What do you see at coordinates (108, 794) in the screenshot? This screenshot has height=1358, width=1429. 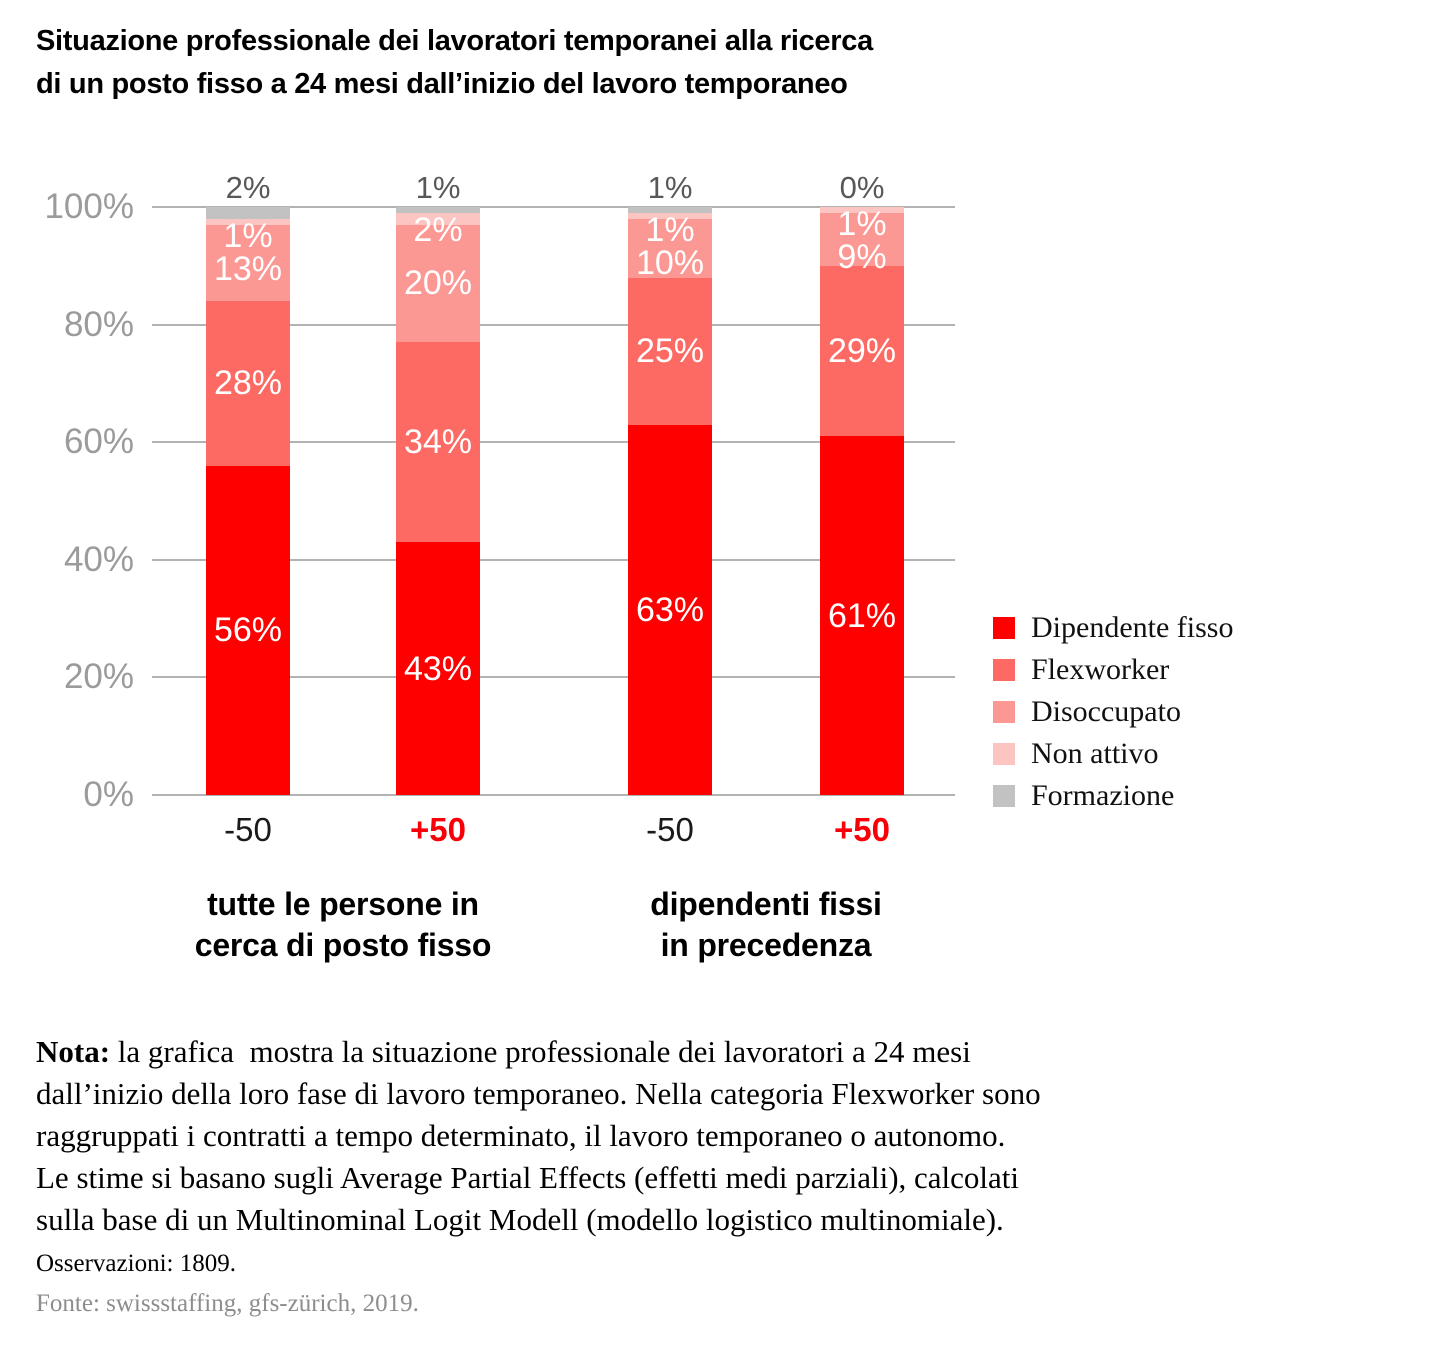 I see `y-tick-label: 0%` at bounding box center [108, 794].